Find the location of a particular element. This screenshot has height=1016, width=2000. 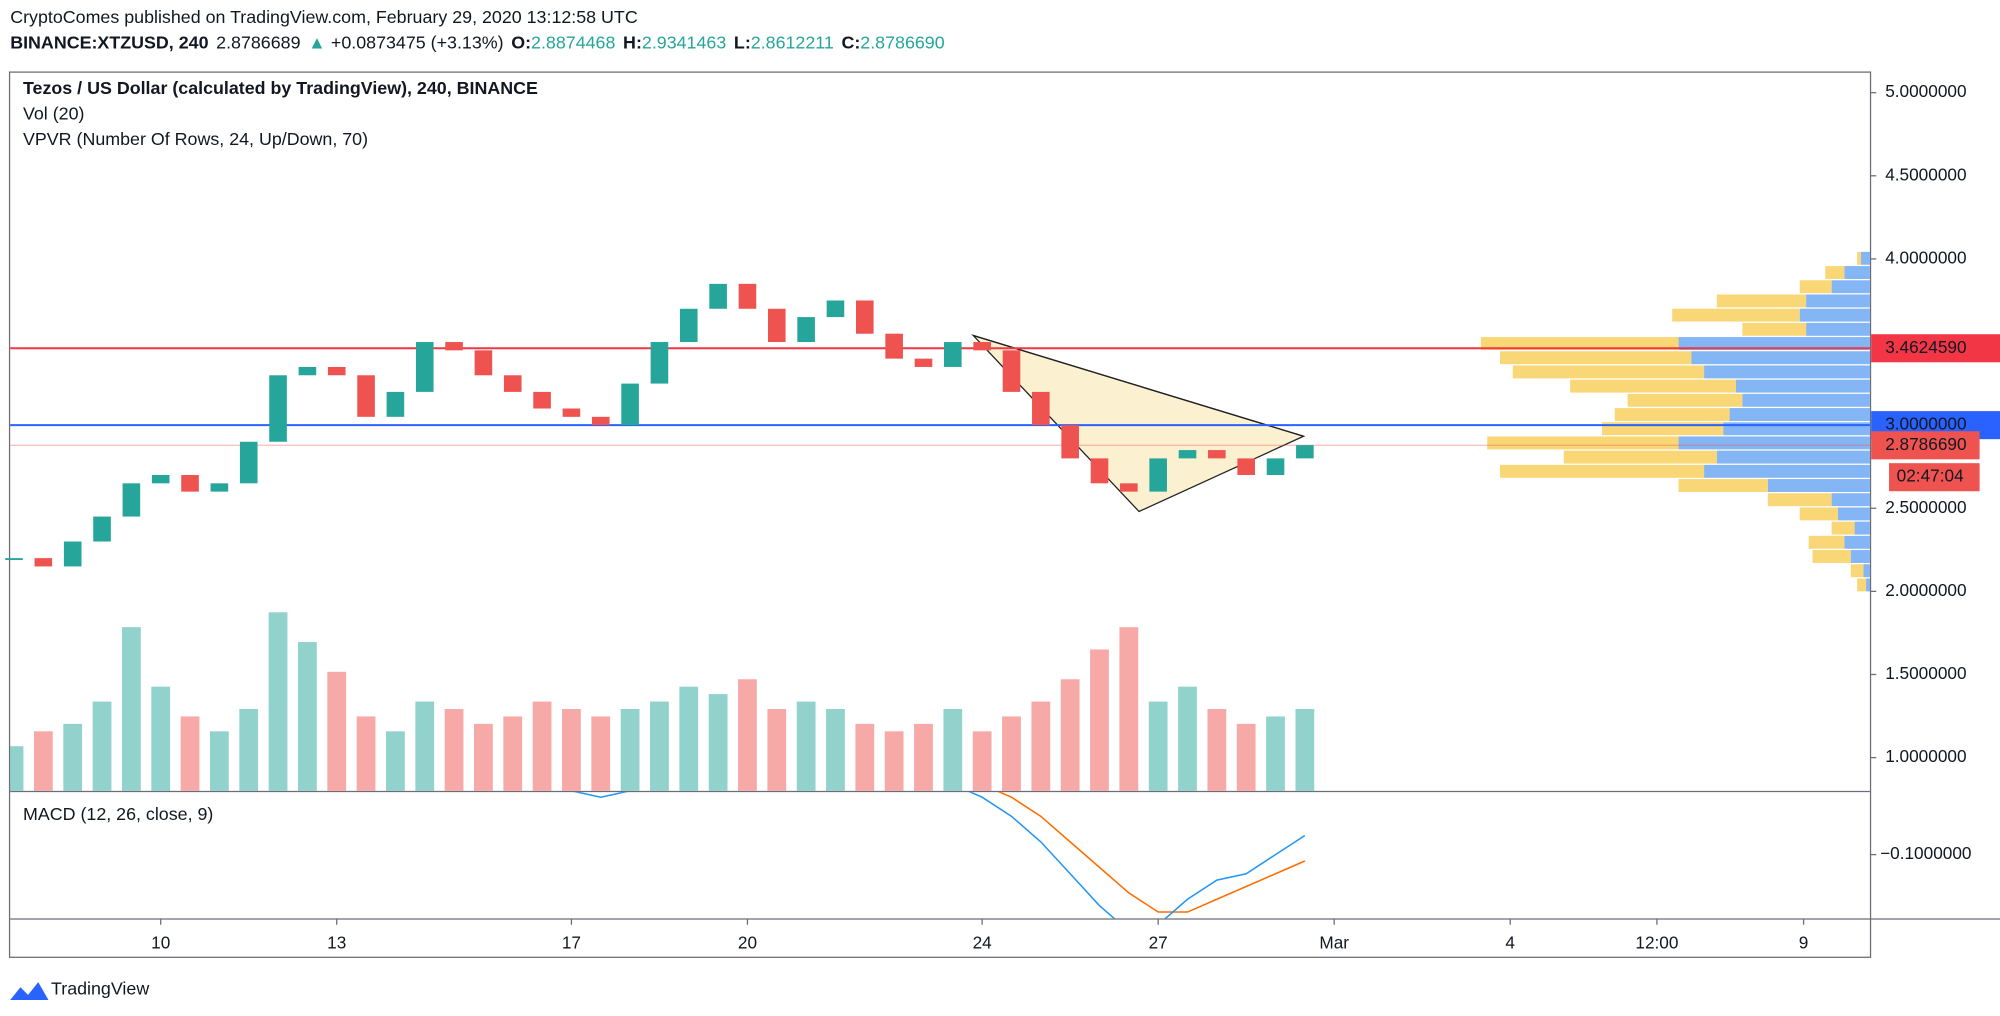

level-label: 3.0000000 is located at coordinates (1925, 424).